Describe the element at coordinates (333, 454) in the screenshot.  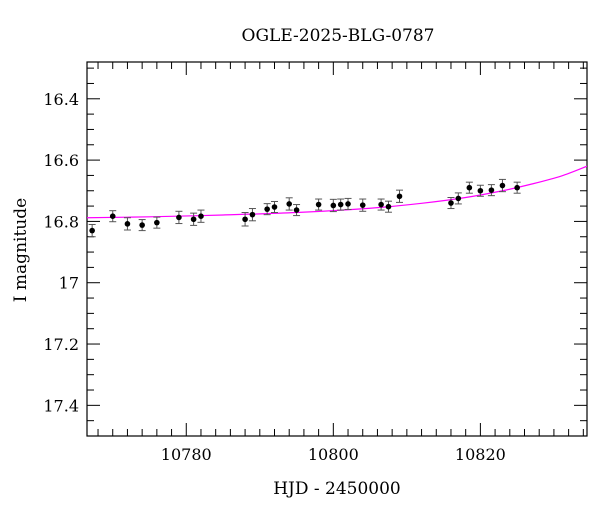
I see `x-tick-label: 10800` at that location.